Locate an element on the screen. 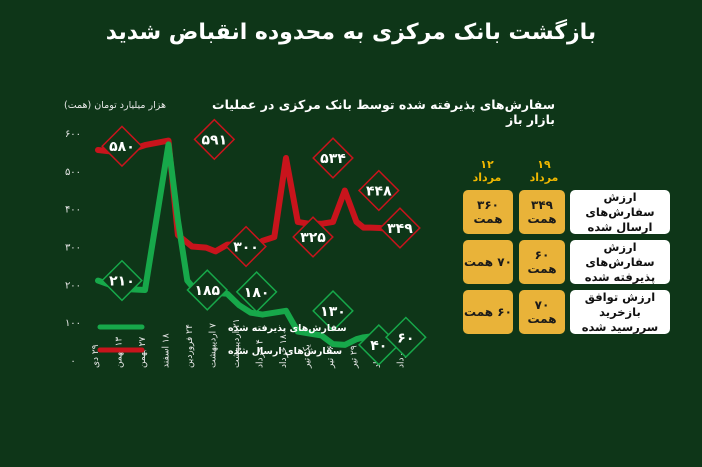 The image size is (702, 467). data-label-marker: ۶۰ is located at coordinates (405, 337).